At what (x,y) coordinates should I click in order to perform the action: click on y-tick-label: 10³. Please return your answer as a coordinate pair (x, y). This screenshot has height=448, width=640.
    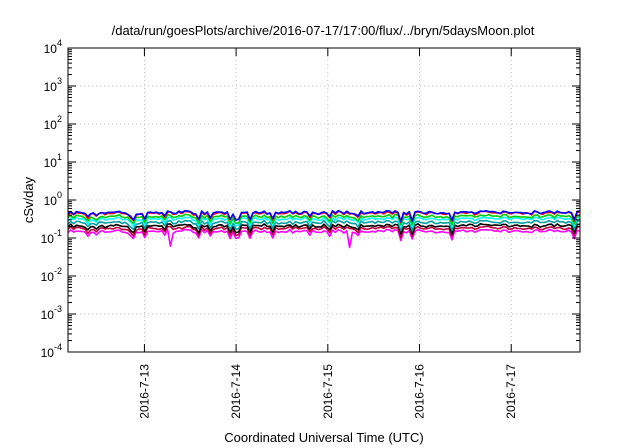
    Looking at the image, I should click on (53, 85).